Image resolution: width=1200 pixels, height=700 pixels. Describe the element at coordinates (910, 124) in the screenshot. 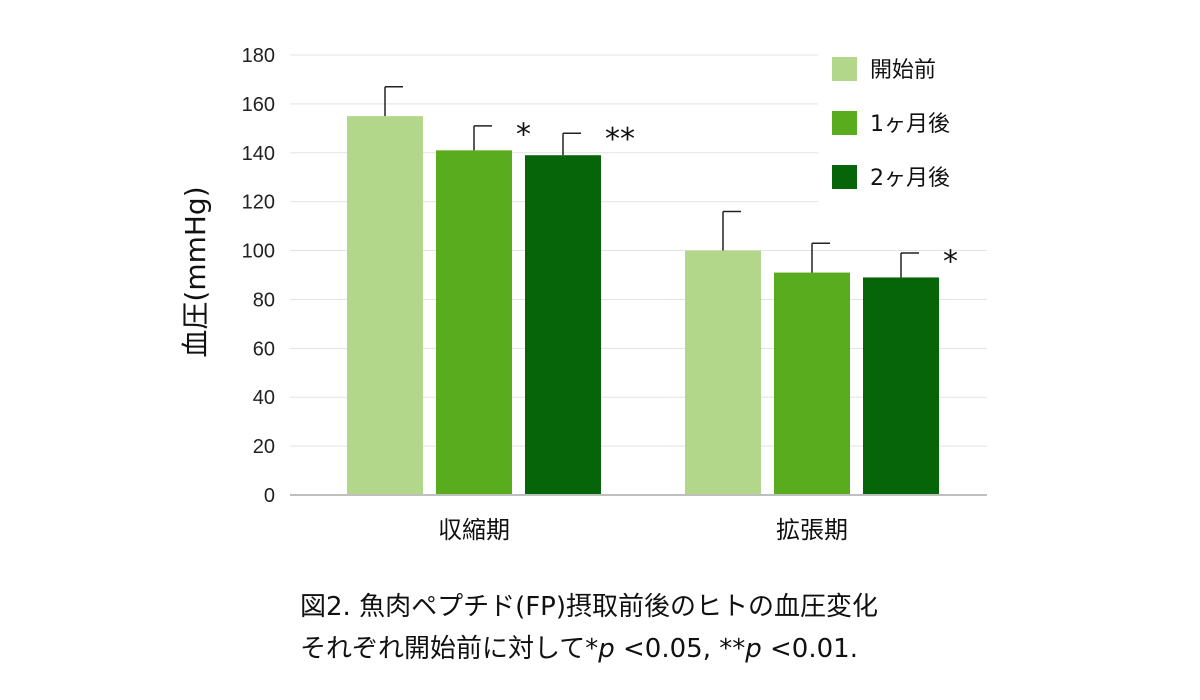

I see `legend-label-2: 1ヶ月後` at that location.